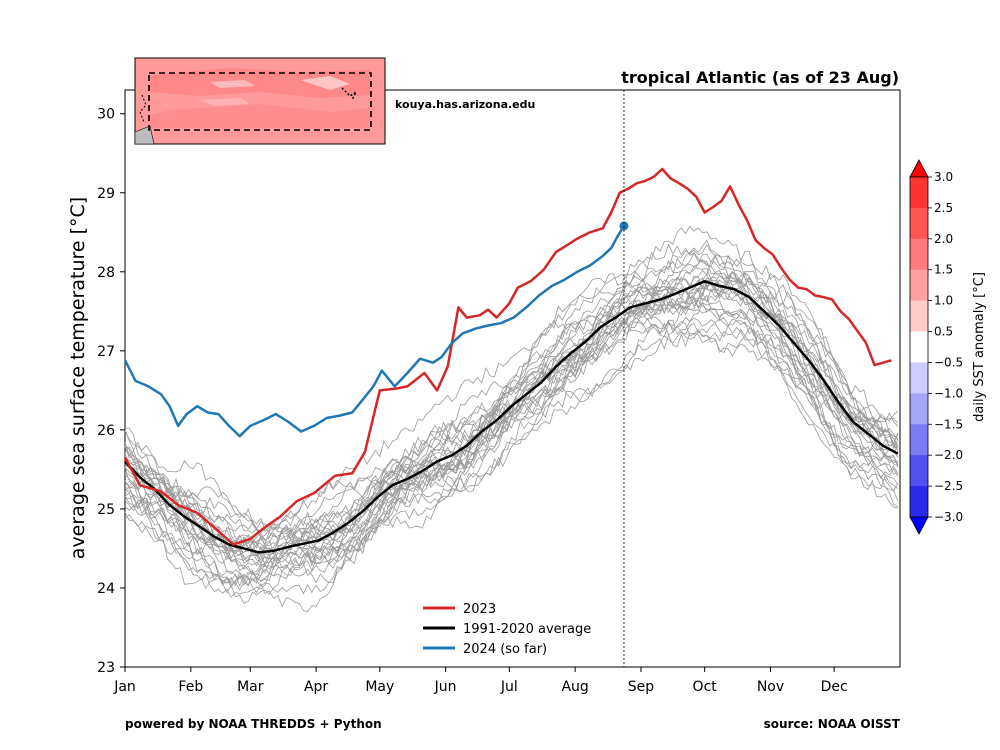  Describe the element at coordinates (106, 115) in the screenshot. I see `y-tick-label: 30` at that location.